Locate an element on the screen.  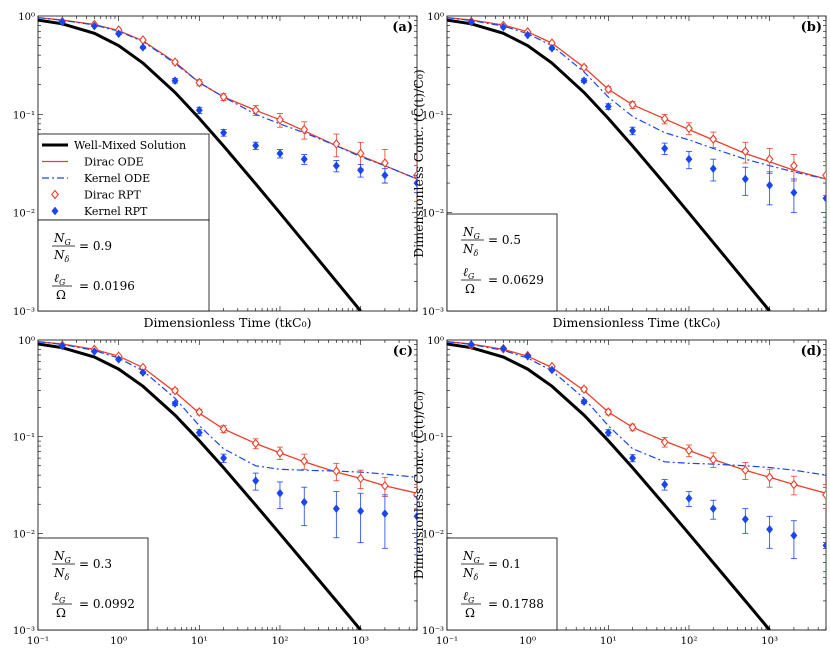
y-tick-label: 10⁻³ is located at coordinates (24, 631).